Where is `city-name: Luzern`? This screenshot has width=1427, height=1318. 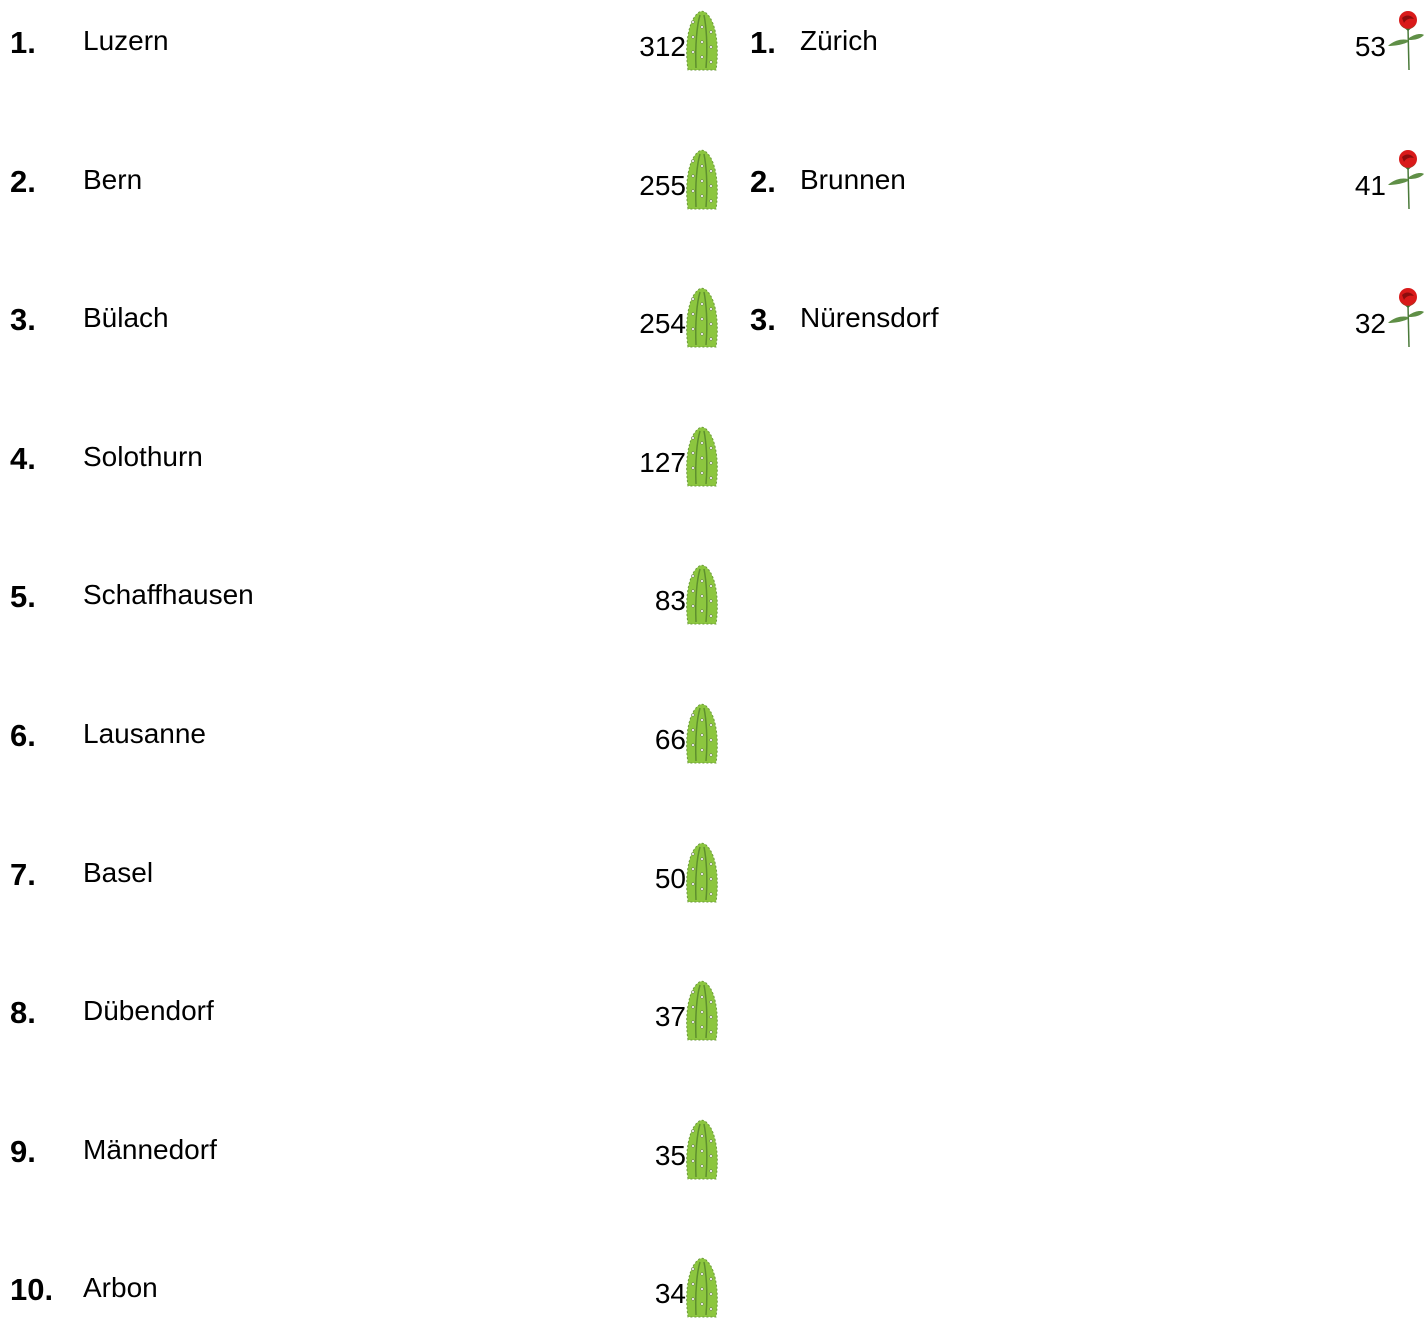
city-name: Luzern is located at coordinates (126, 40).